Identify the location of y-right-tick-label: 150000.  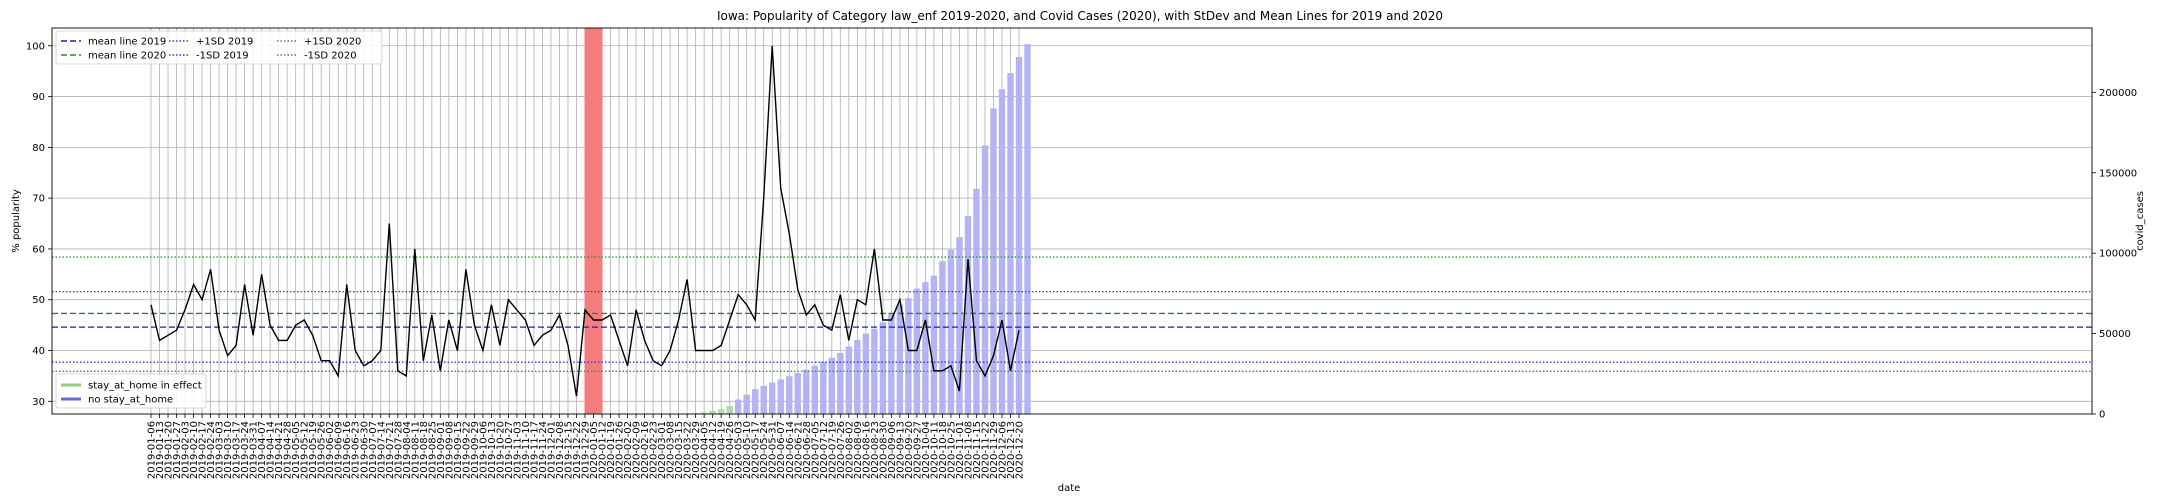
(2118, 173).